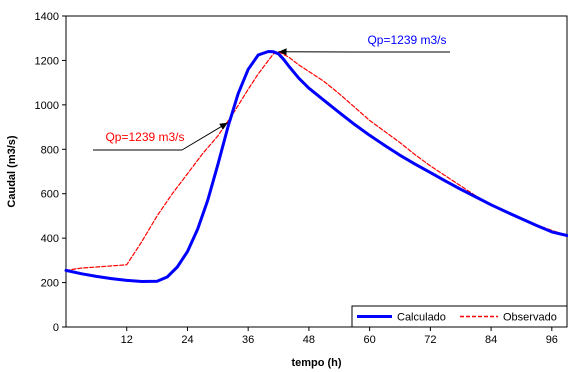 The image size is (568, 372). What do you see at coordinates (421, 318) in the screenshot?
I see `legend-label-calculado: Calculado` at bounding box center [421, 318].